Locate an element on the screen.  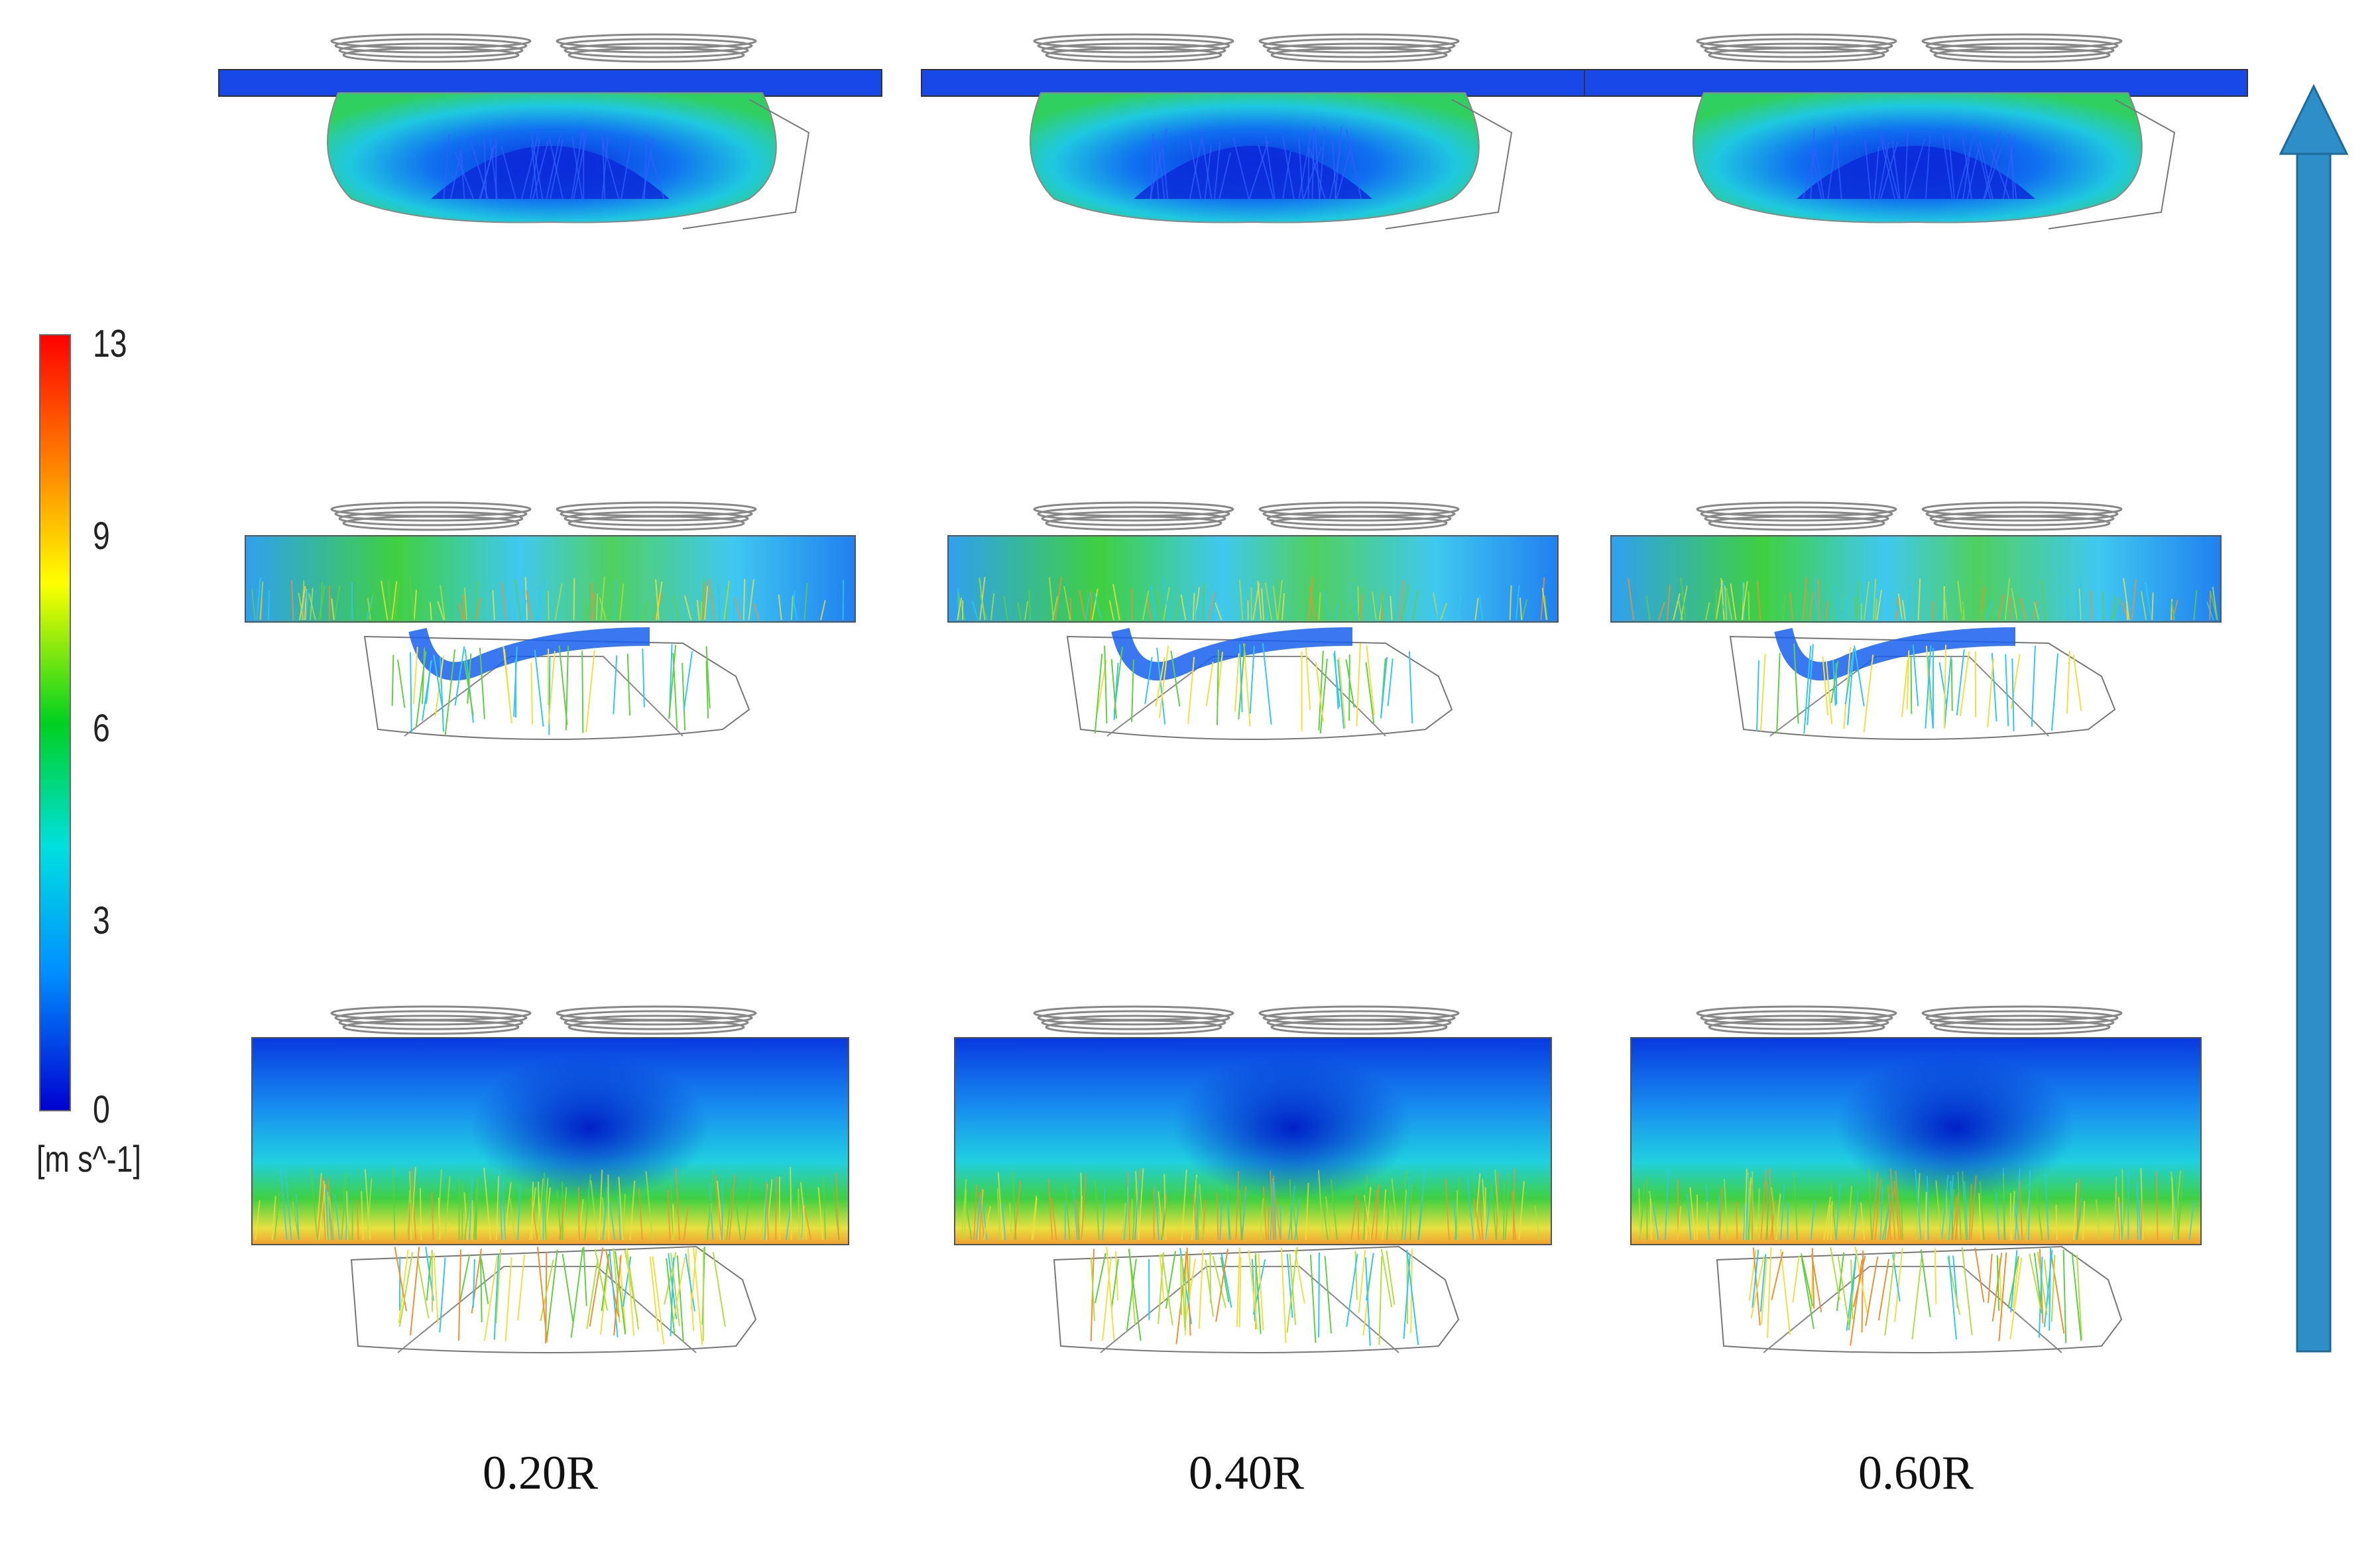
colorbar-tick-13: 13 is located at coordinates (110, 344).